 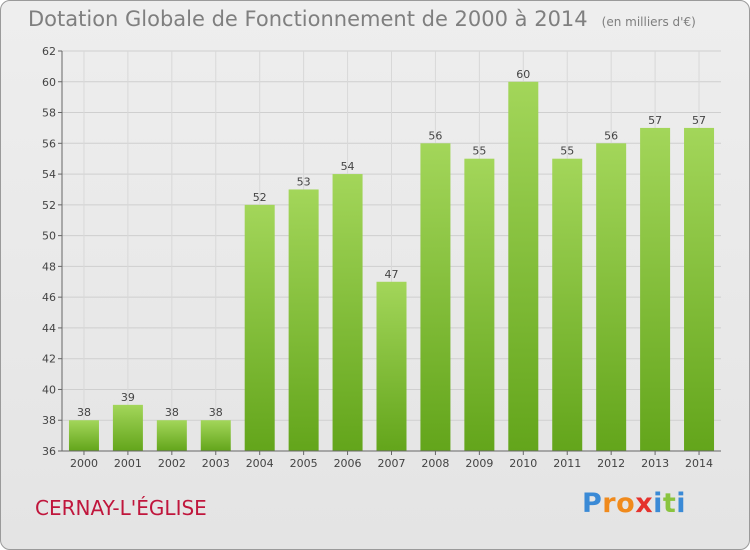 What do you see at coordinates (609, 503) in the screenshot?
I see `logo-letter: r` at bounding box center [609, 503].